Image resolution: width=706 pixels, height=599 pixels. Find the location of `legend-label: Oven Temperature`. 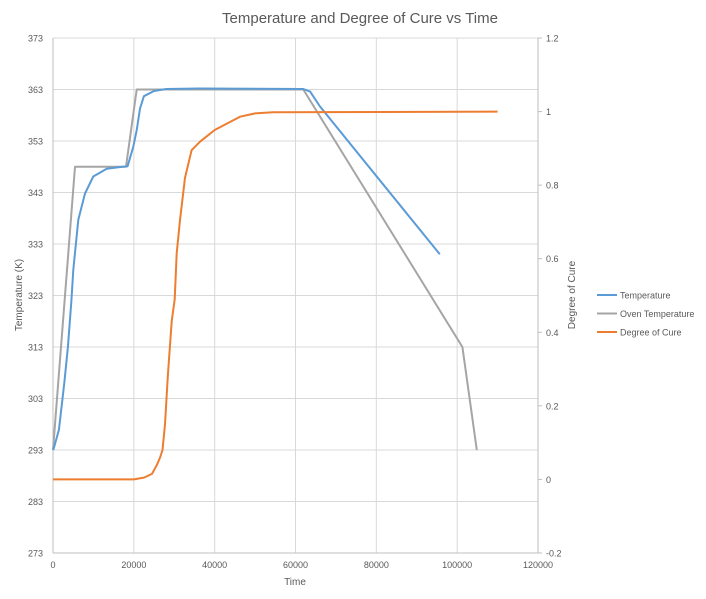

legend-label: Oven Temperature is located at coordinates (657, 314).